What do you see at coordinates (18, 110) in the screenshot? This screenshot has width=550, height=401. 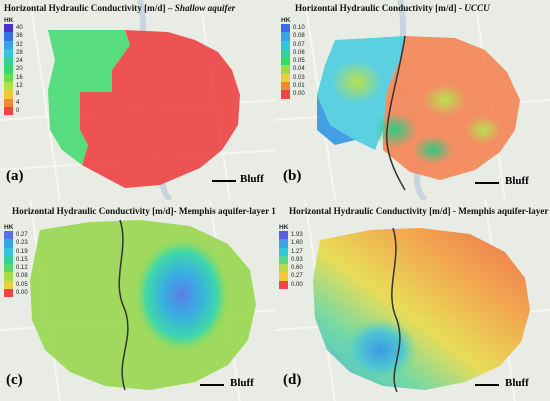 I see `legend-value: 0` at bounding box center [18, 110].